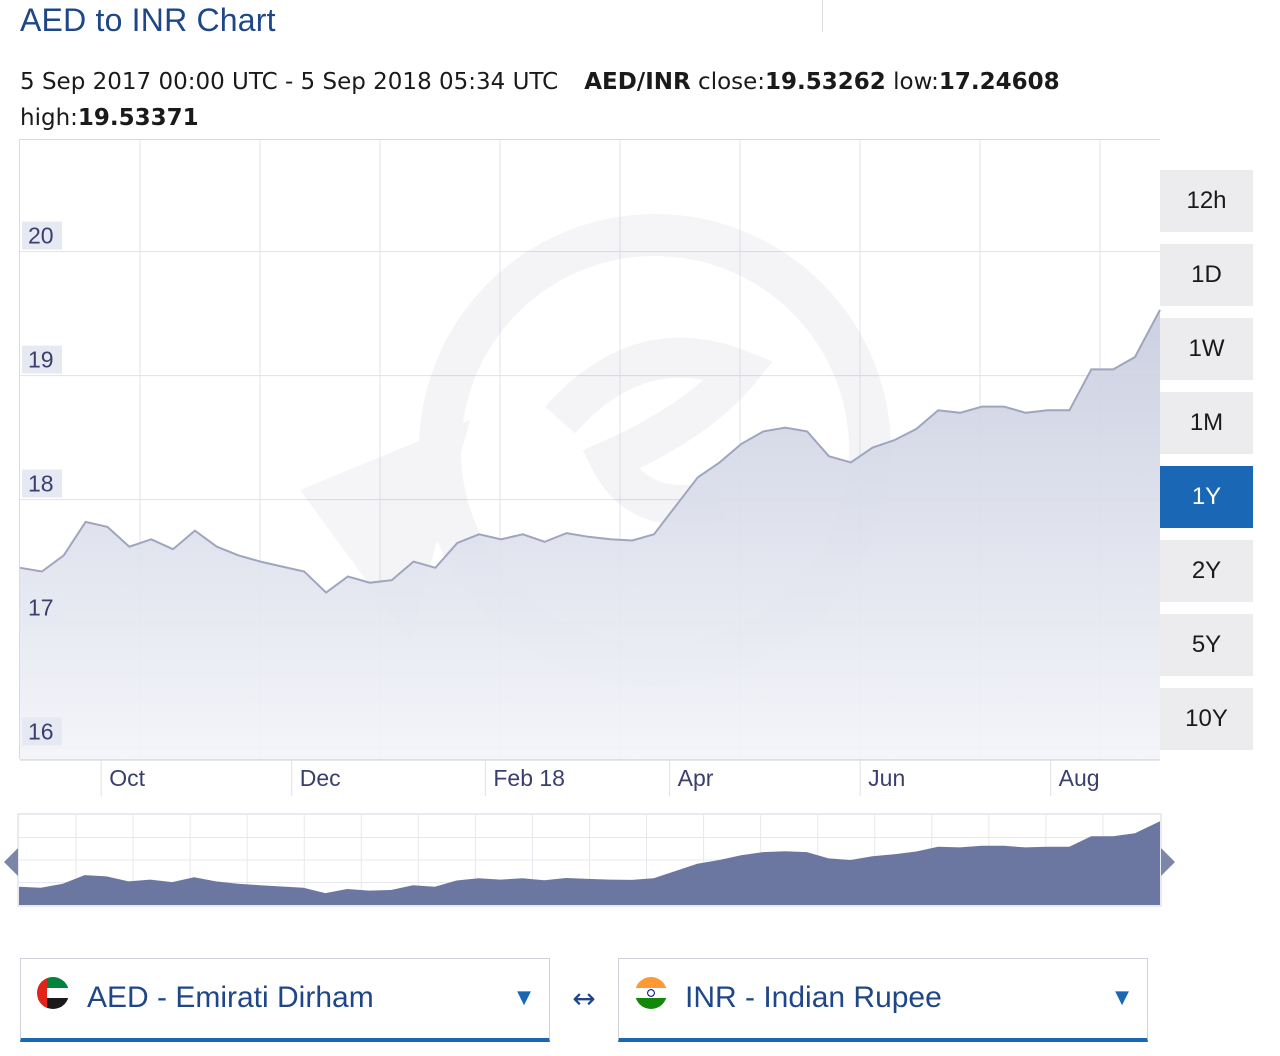 The width and height of the screenshot is (1280, 1056). What do you see at coordinates (230, 997) in the screenshot?
I see `from-currency-label: AED - Emirati Dirham` at bounding box center [230, 997].